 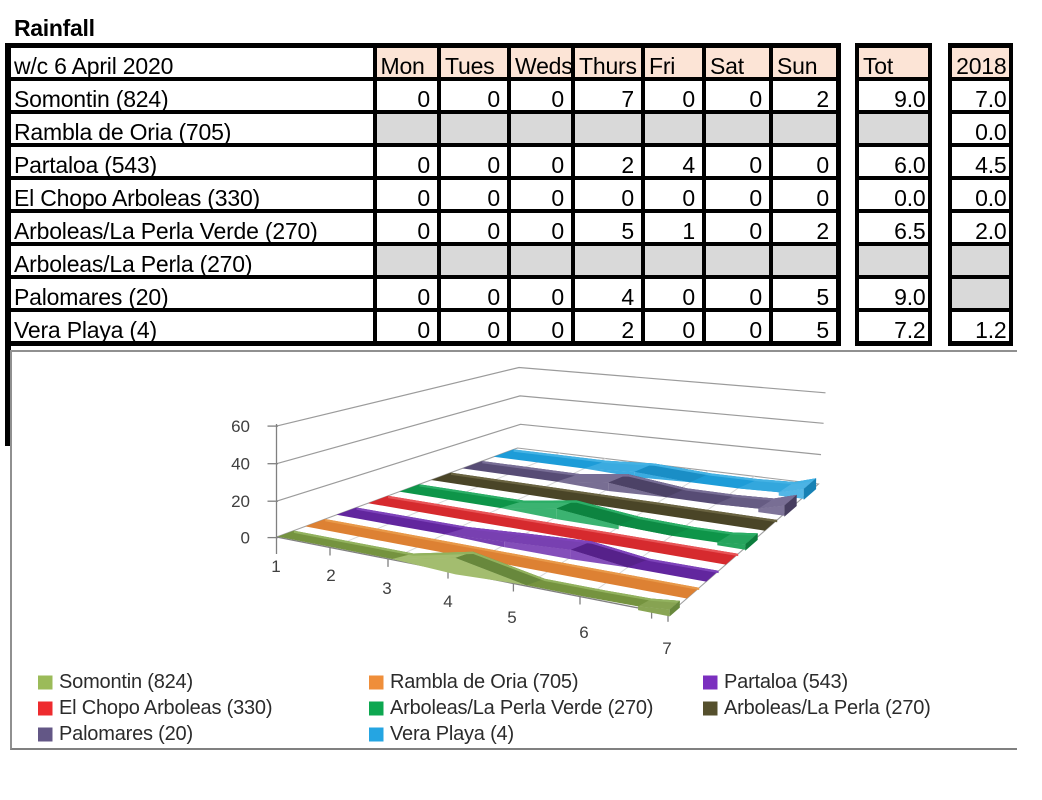 I want to click on svg-text: 5, so click(x=511, y=617).